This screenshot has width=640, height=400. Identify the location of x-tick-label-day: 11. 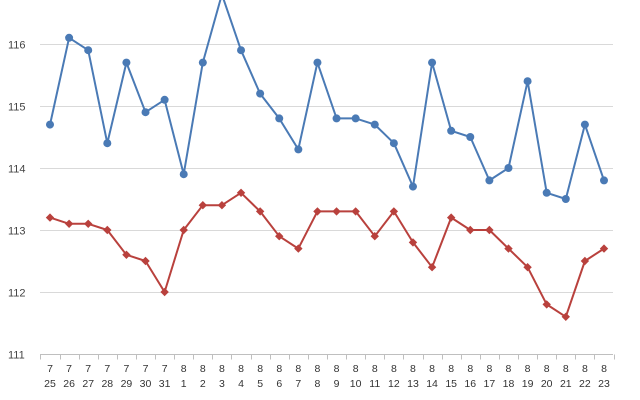
(374, 384).